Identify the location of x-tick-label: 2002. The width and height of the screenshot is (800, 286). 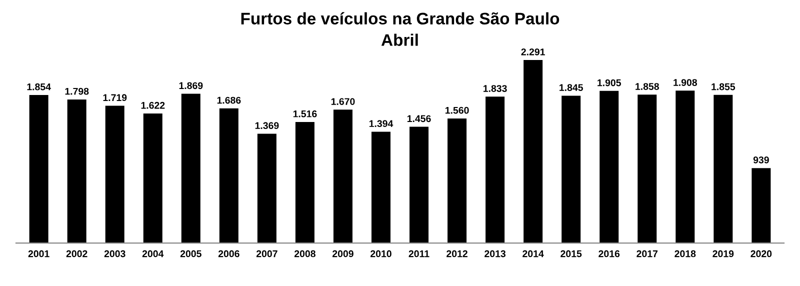
(77, 254).